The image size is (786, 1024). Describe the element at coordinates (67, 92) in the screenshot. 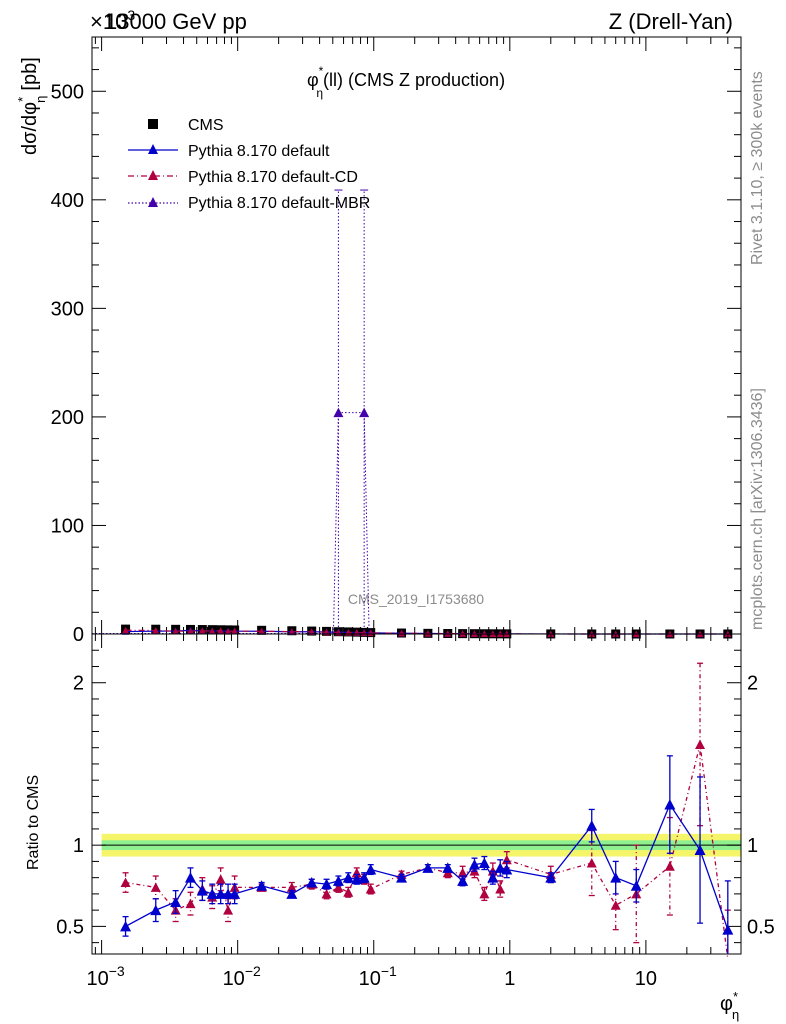

I see `main-y-tick-label: 500` at that location.